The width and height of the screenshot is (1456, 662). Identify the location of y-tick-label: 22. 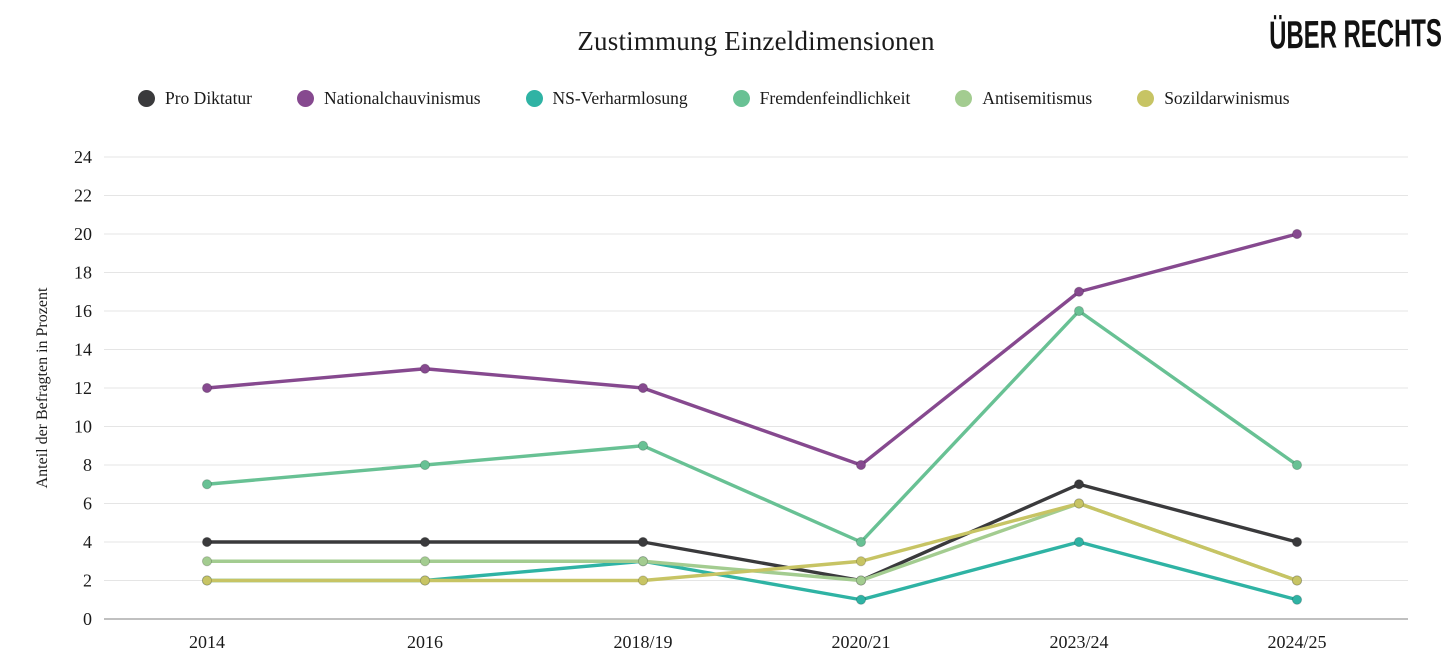
(83, 196).